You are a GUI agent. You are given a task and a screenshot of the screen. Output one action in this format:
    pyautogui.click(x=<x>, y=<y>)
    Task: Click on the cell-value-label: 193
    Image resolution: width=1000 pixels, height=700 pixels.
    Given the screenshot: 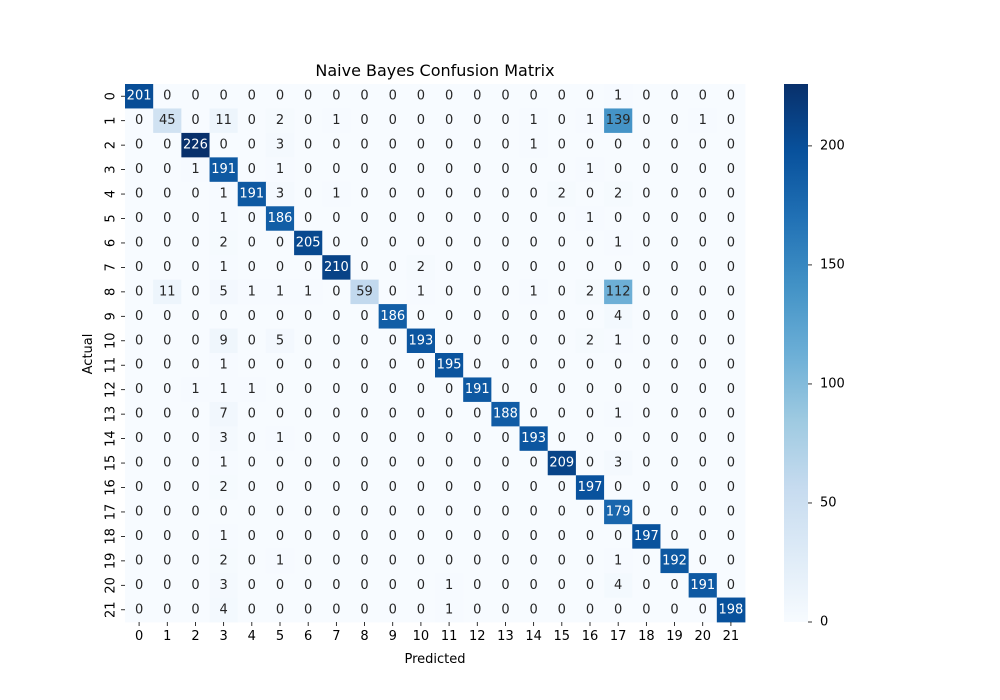 What is the action you would take?
    pyautogui.click(x=533, y=438)
    